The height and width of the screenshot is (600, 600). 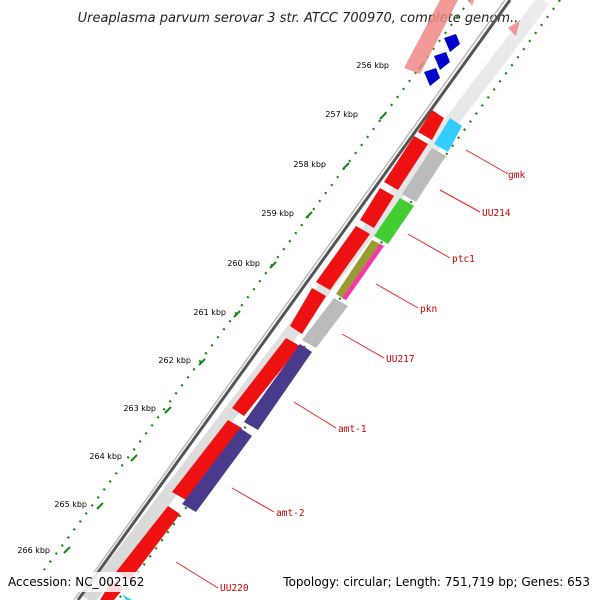 I want to click on gene-pkn-block, so click(x=363, y=272).